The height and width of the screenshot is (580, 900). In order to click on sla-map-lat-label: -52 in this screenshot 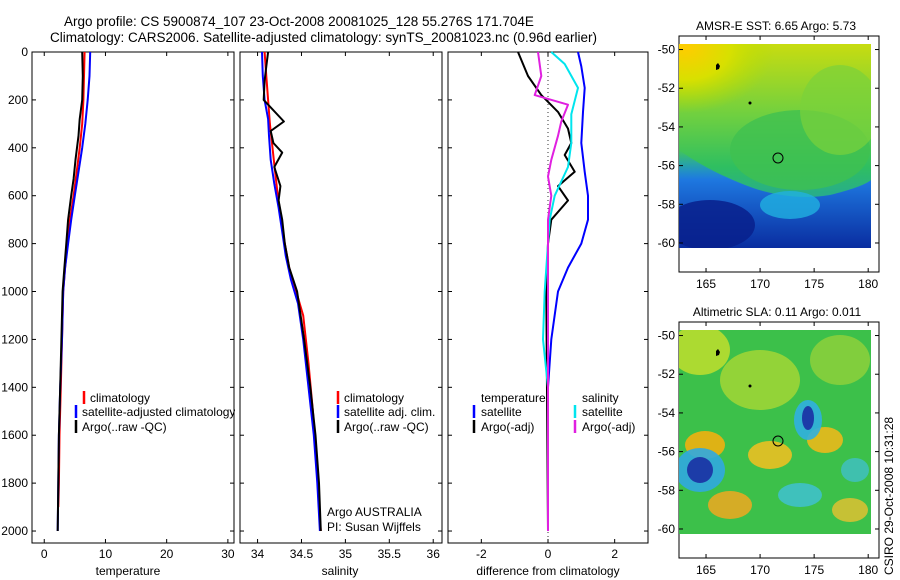, I will do `click(667, 374)`.